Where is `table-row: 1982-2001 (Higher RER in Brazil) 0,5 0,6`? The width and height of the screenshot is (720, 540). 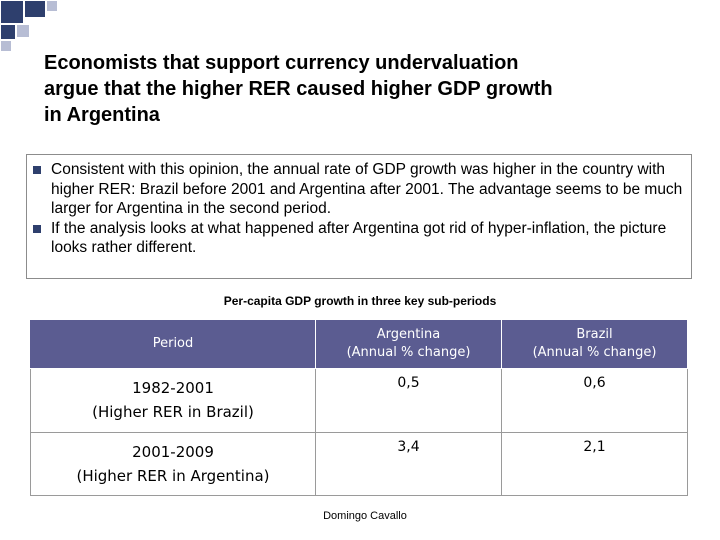 table-row: 1982-2001 (Higher RER in Brazil) 0,5 0,6 is located at coordinates (359, 400).